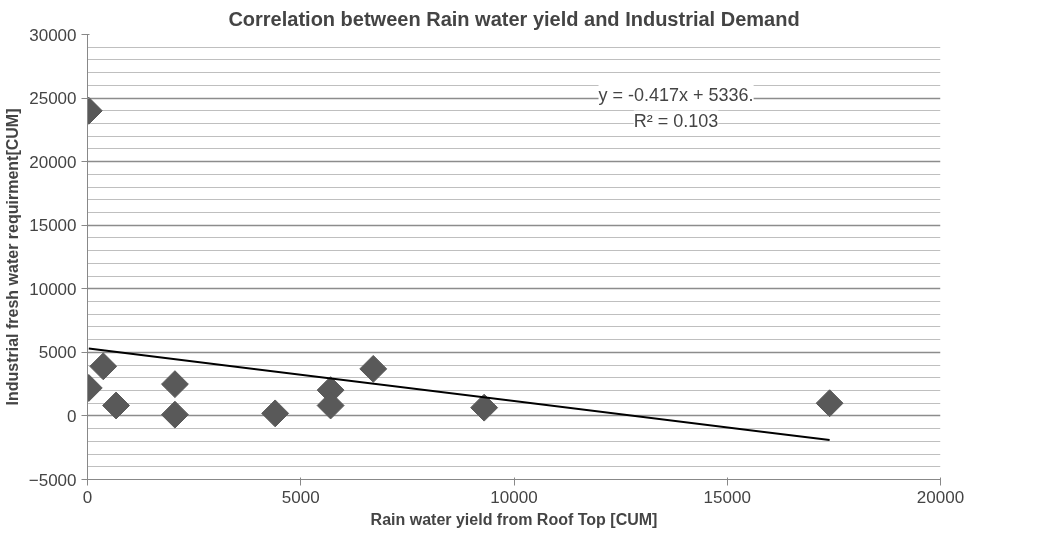 This screenshot has width=1043, height=537. Describe the element at coordinates (676, 120) in the screenshot. I see `annotation: R² = 0.103` at that location.